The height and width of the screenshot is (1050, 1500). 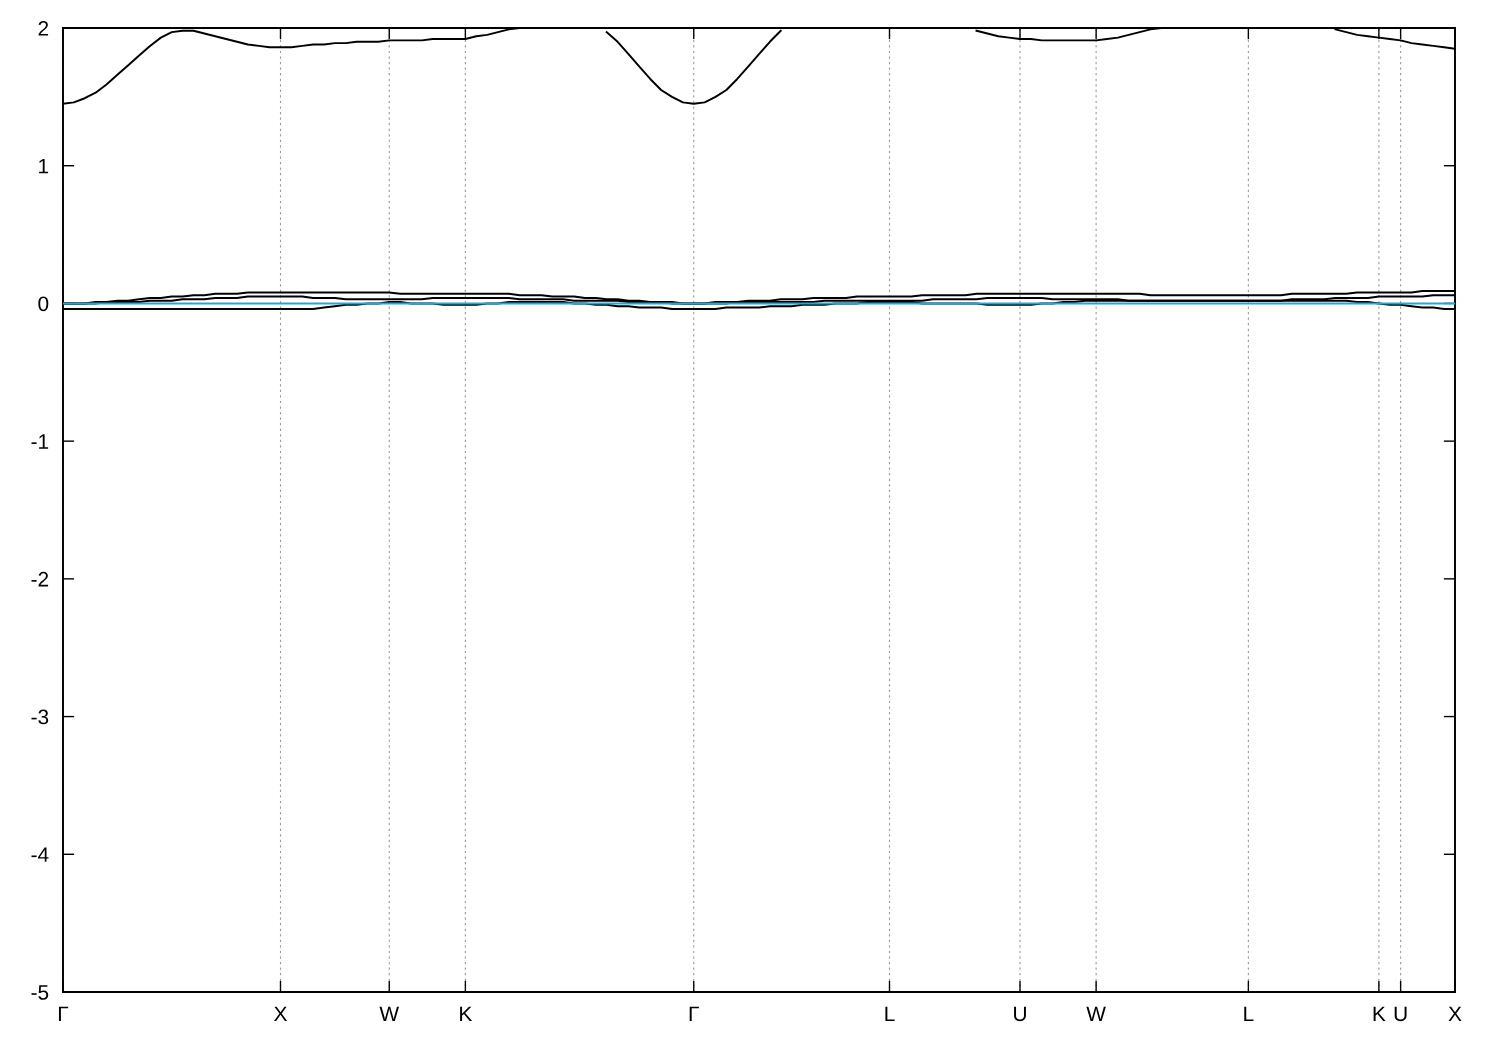 I want to click on y-tick-label: 2, so click(x=43, y=28).